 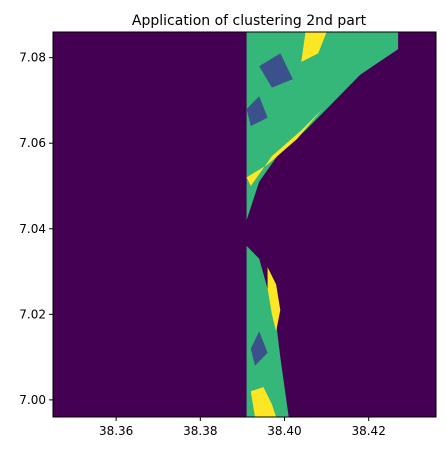 What do you see at coordinates (116, 431) in the screenshot?
I see `x-tick-label: 38.36` at bounding box center [116, 431].